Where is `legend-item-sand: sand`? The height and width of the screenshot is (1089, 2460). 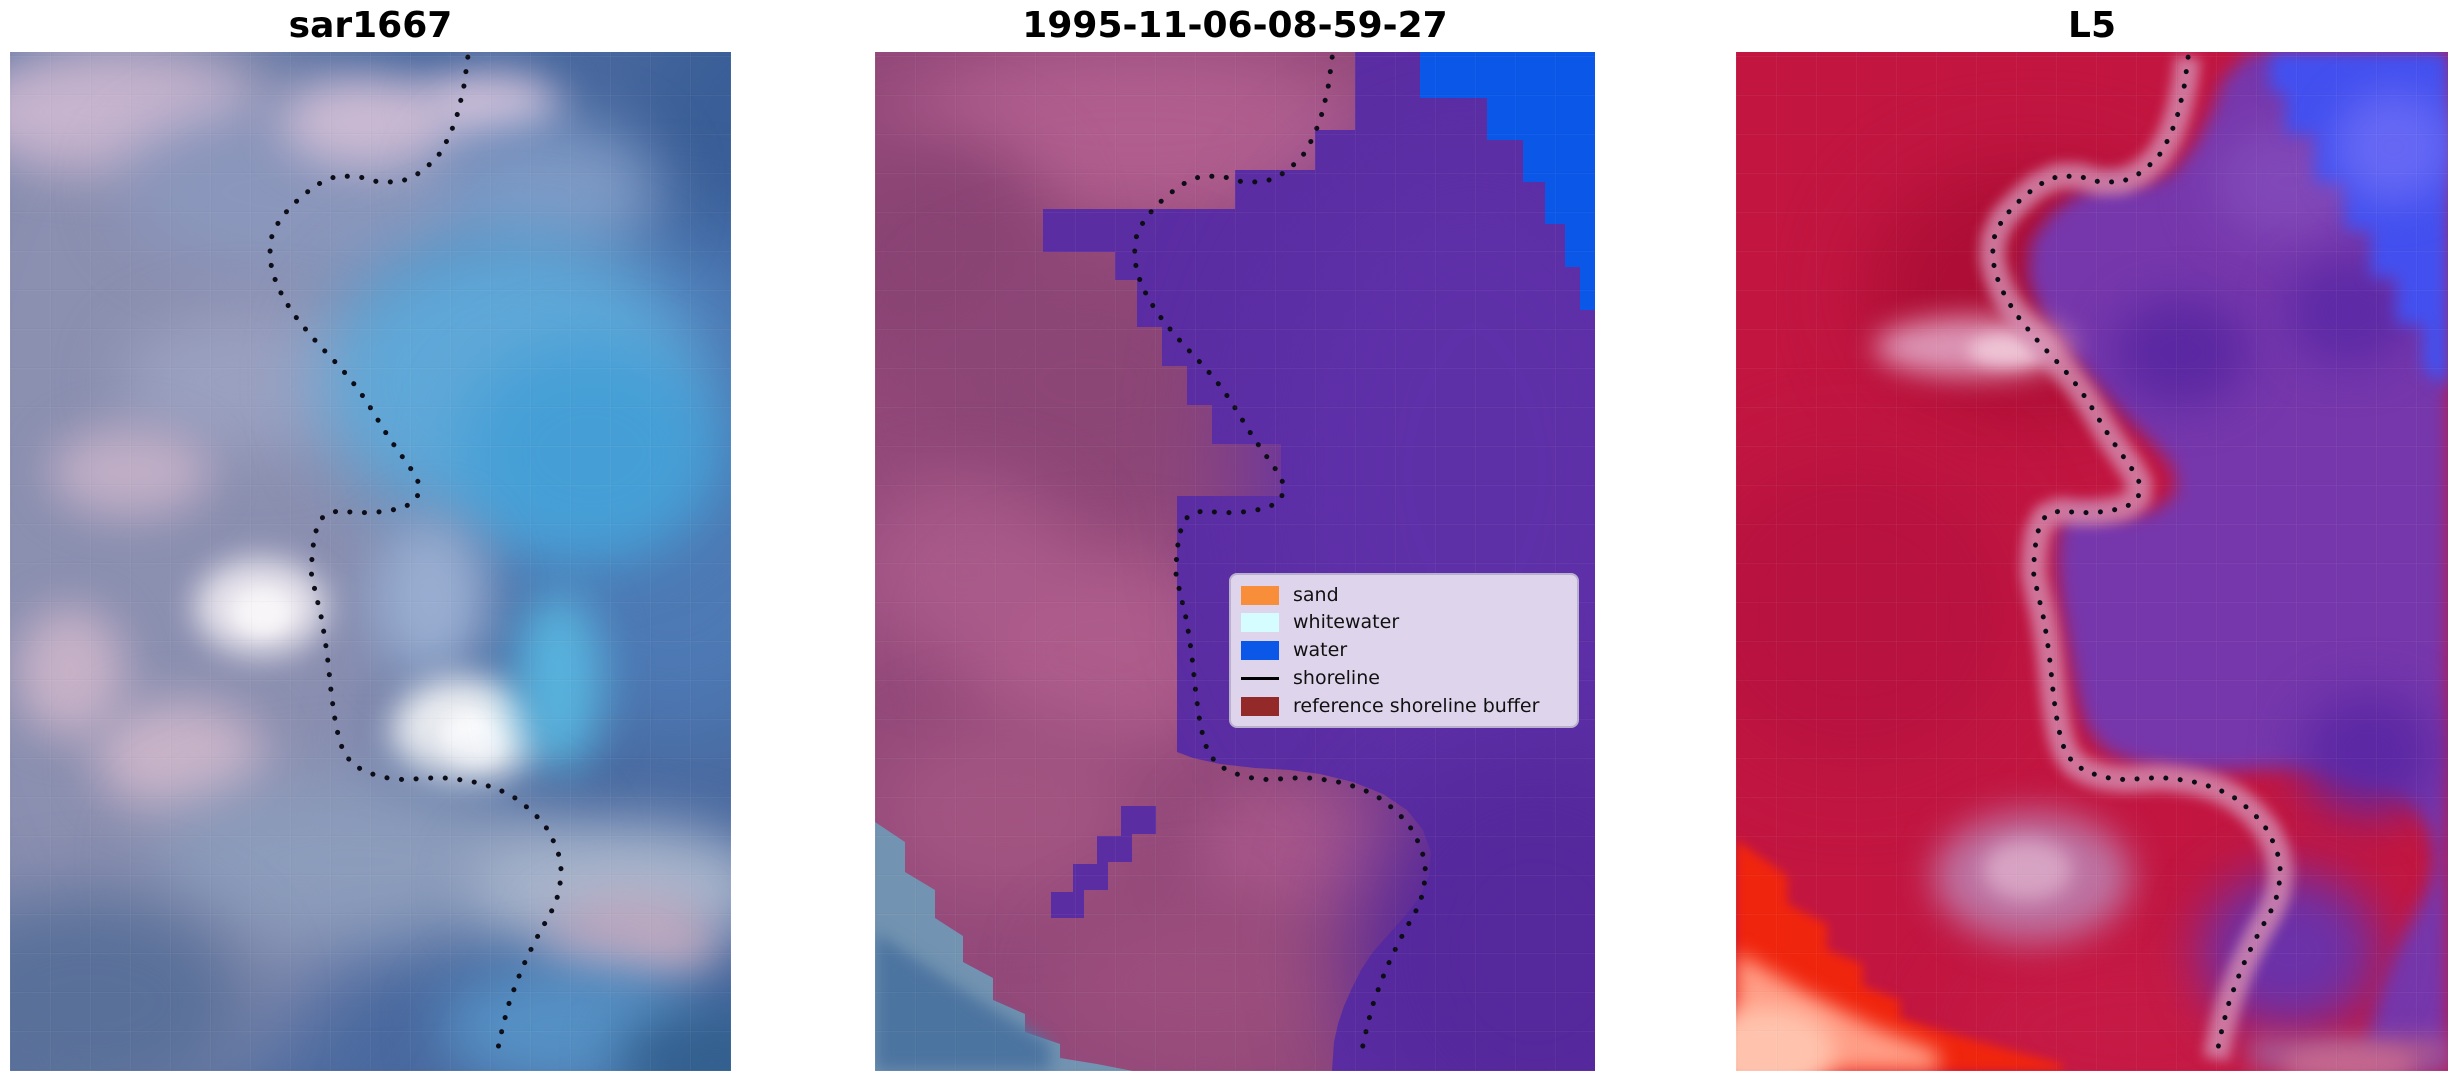 legend-item-sand: sand is located at coordinates (1404, 595).